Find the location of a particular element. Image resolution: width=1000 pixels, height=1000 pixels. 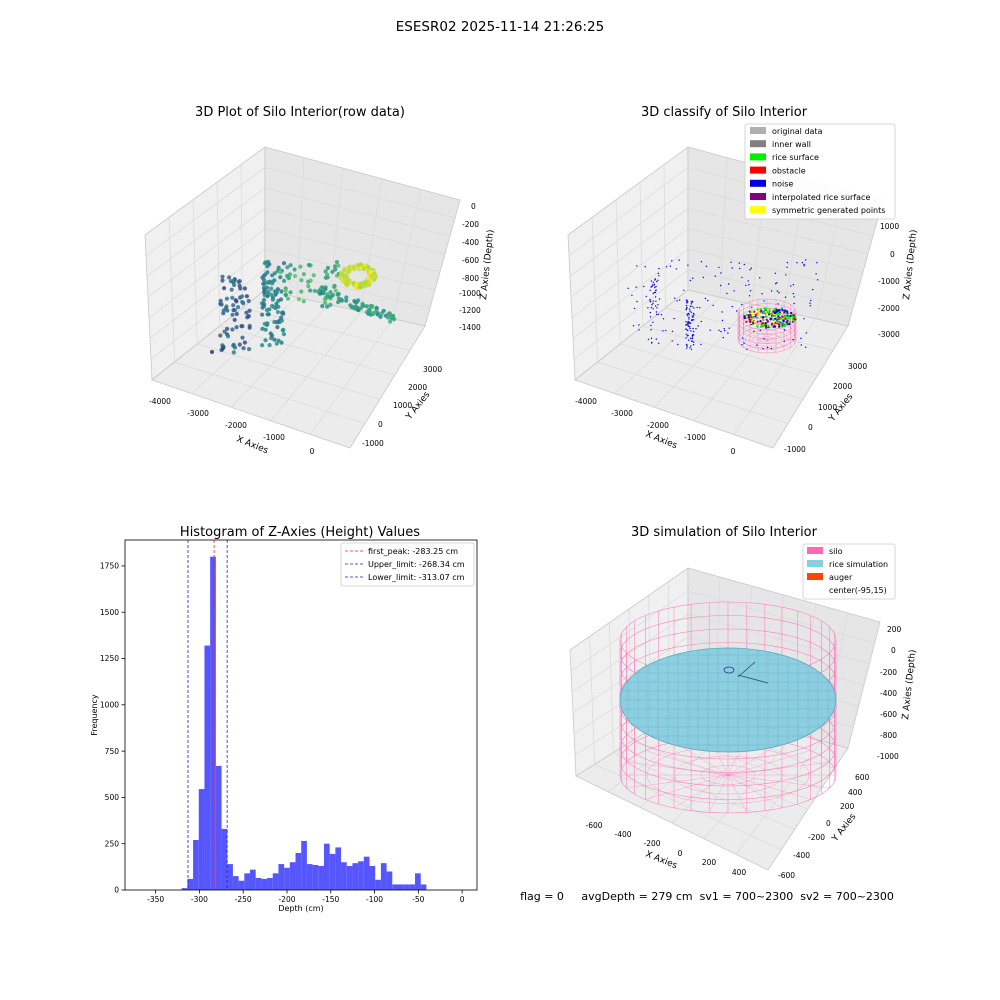

histogram-x-ticks: -350 -300 -250 -200 -150 -100 -50 0 is located at coordinates (306, 897).